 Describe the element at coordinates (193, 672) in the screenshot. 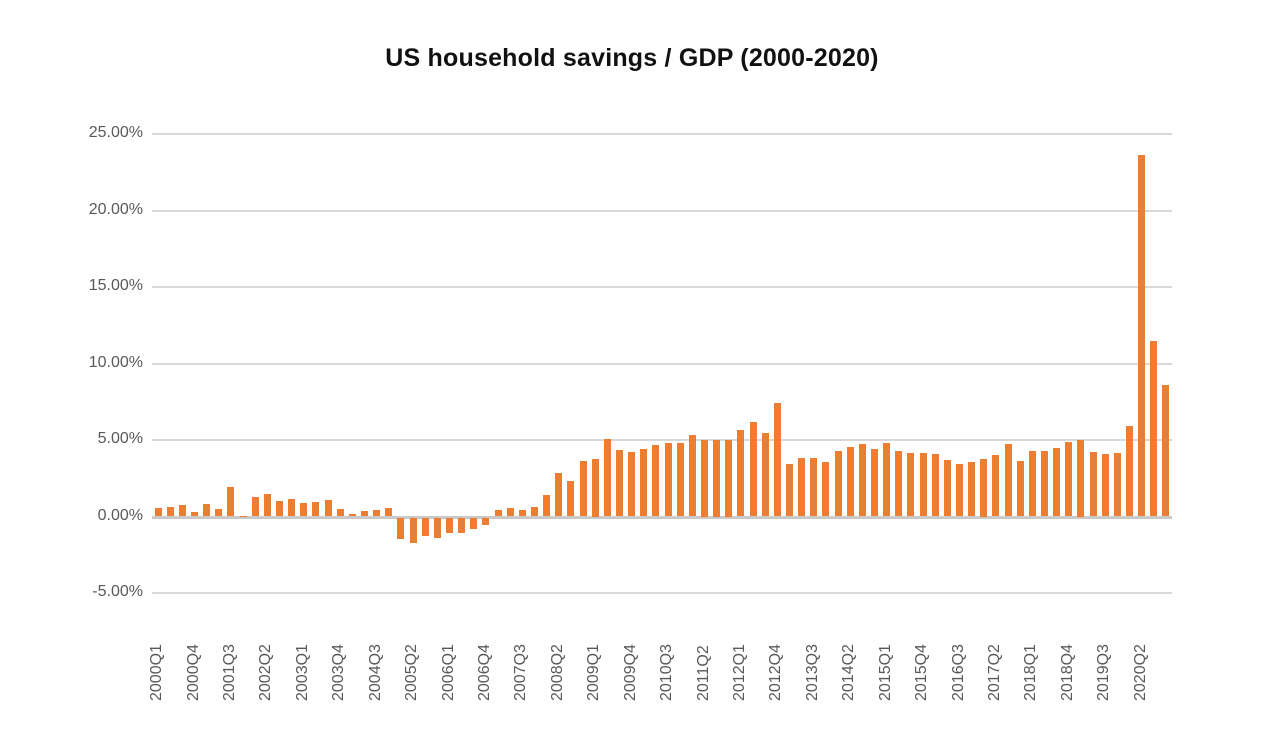

I see `x-tick-label: 2000Q4` at that location.